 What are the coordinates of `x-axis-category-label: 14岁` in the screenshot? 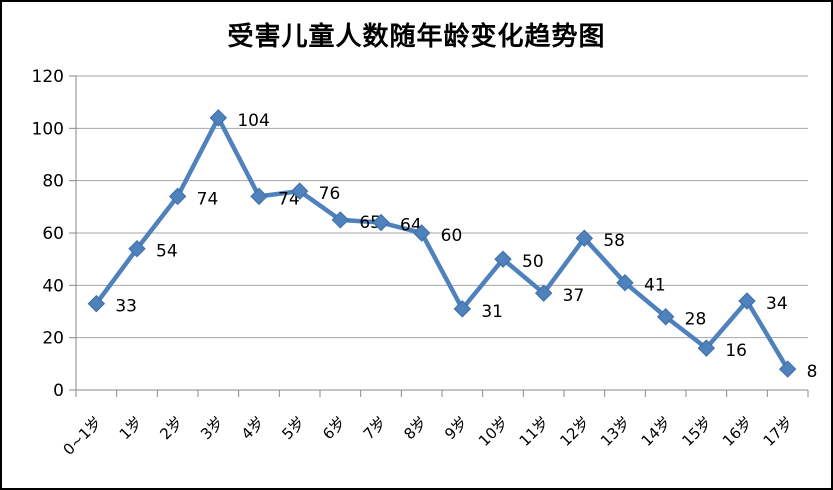 It's located at (656, 431).